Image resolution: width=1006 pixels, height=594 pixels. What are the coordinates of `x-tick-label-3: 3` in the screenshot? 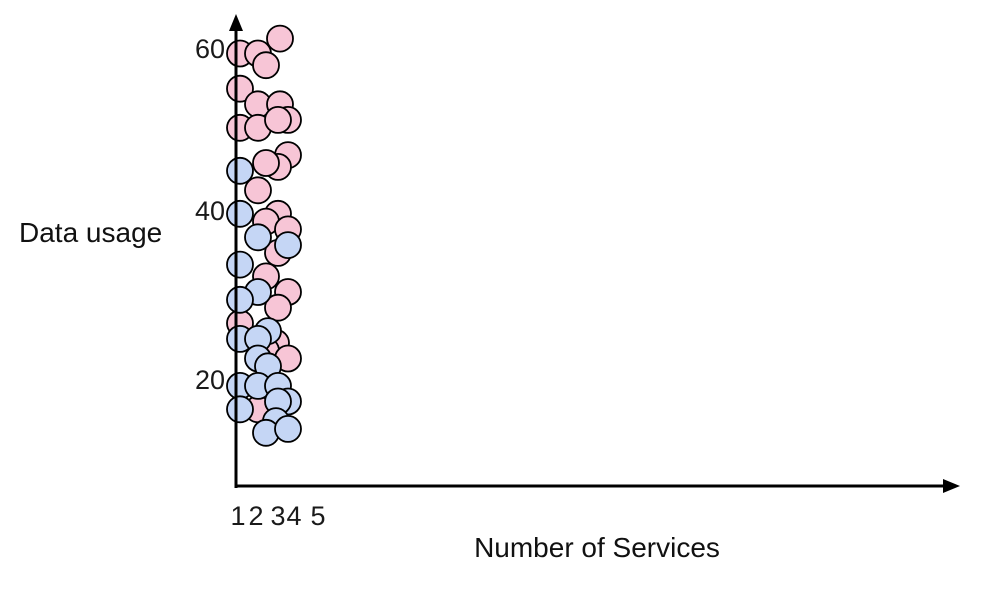 It's located at (277, 516).